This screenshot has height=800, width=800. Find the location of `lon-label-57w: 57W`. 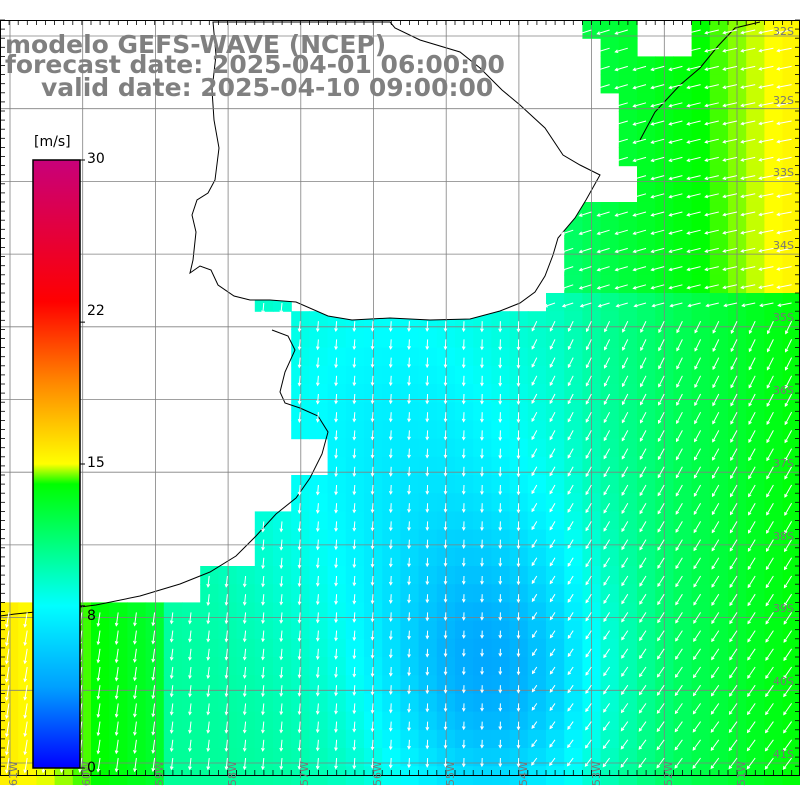

lon-label-57w: 57W is located at coordinates (304, 773).